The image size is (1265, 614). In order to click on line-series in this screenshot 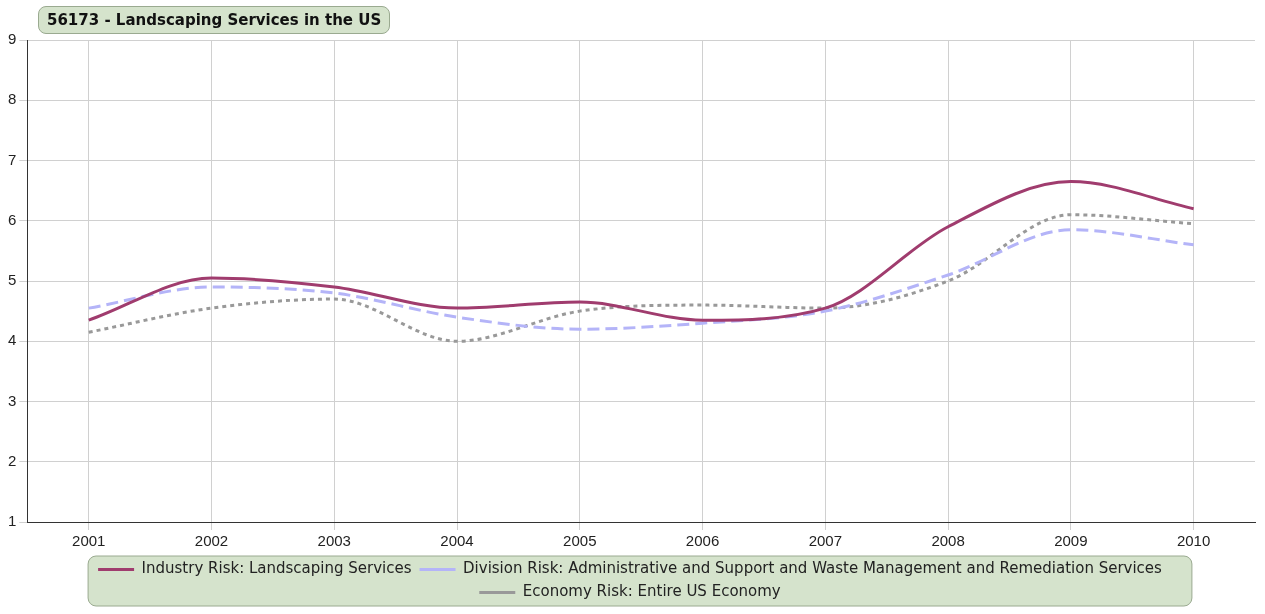, I will do `click(641, 279)`.